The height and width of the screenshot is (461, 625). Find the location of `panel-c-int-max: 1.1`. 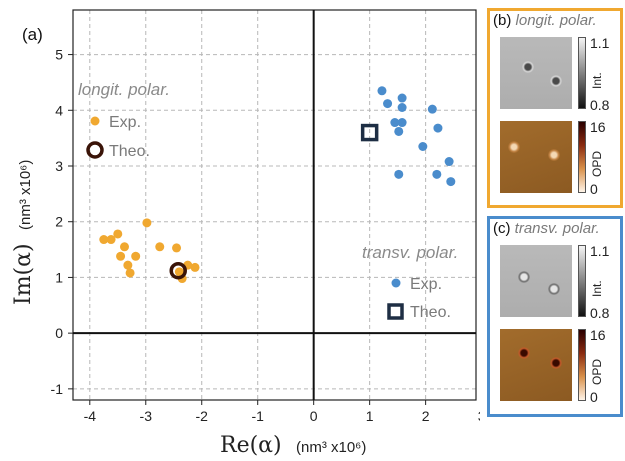

panel-c-int-max: 1.1 is located at coordinates (600, 251).